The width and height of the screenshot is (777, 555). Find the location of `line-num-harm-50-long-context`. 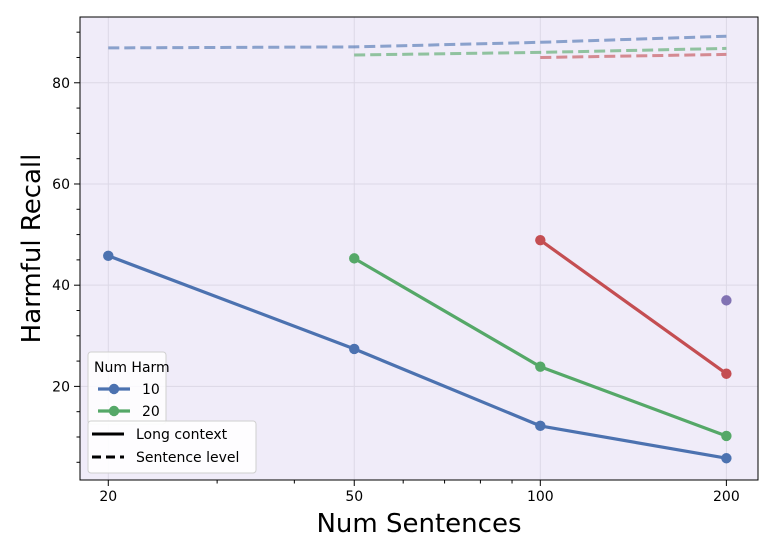

line-num-harm-50-long-context is located at coordinates (633, 307).